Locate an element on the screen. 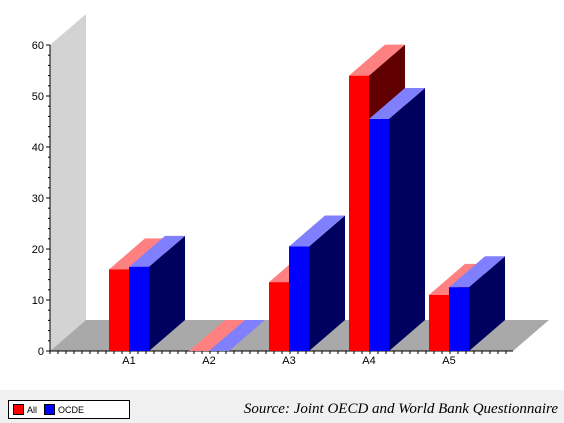 Image resolution: width=564 pixels, height=423 pixels. bar-ocde-a1 is located at coordinates (157, 293).